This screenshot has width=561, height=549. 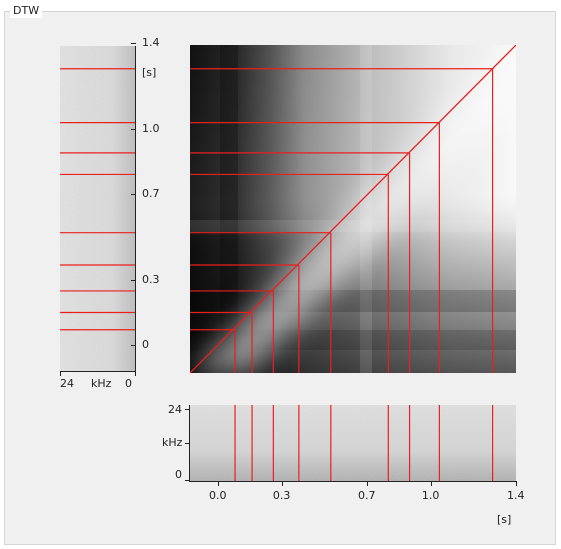 I want to click on left-time-unit: [s], so click(x=149, y=72).